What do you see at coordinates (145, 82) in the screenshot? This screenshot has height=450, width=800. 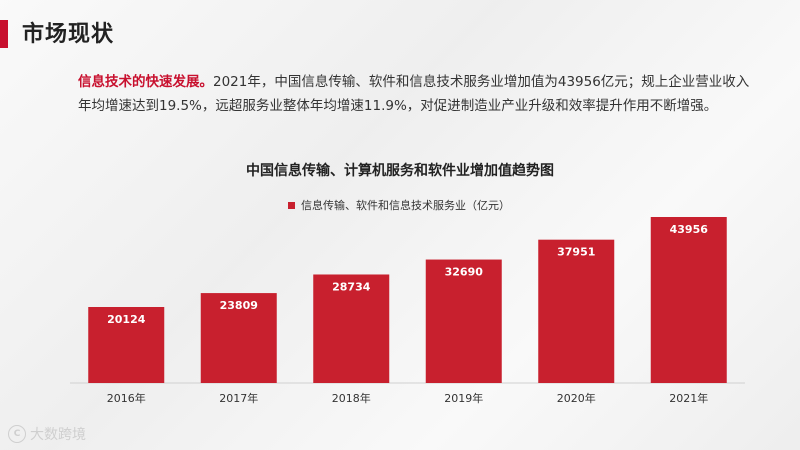 I see `intro-lead: 信息技术的快速发展。` at bounding box center [145, 82].